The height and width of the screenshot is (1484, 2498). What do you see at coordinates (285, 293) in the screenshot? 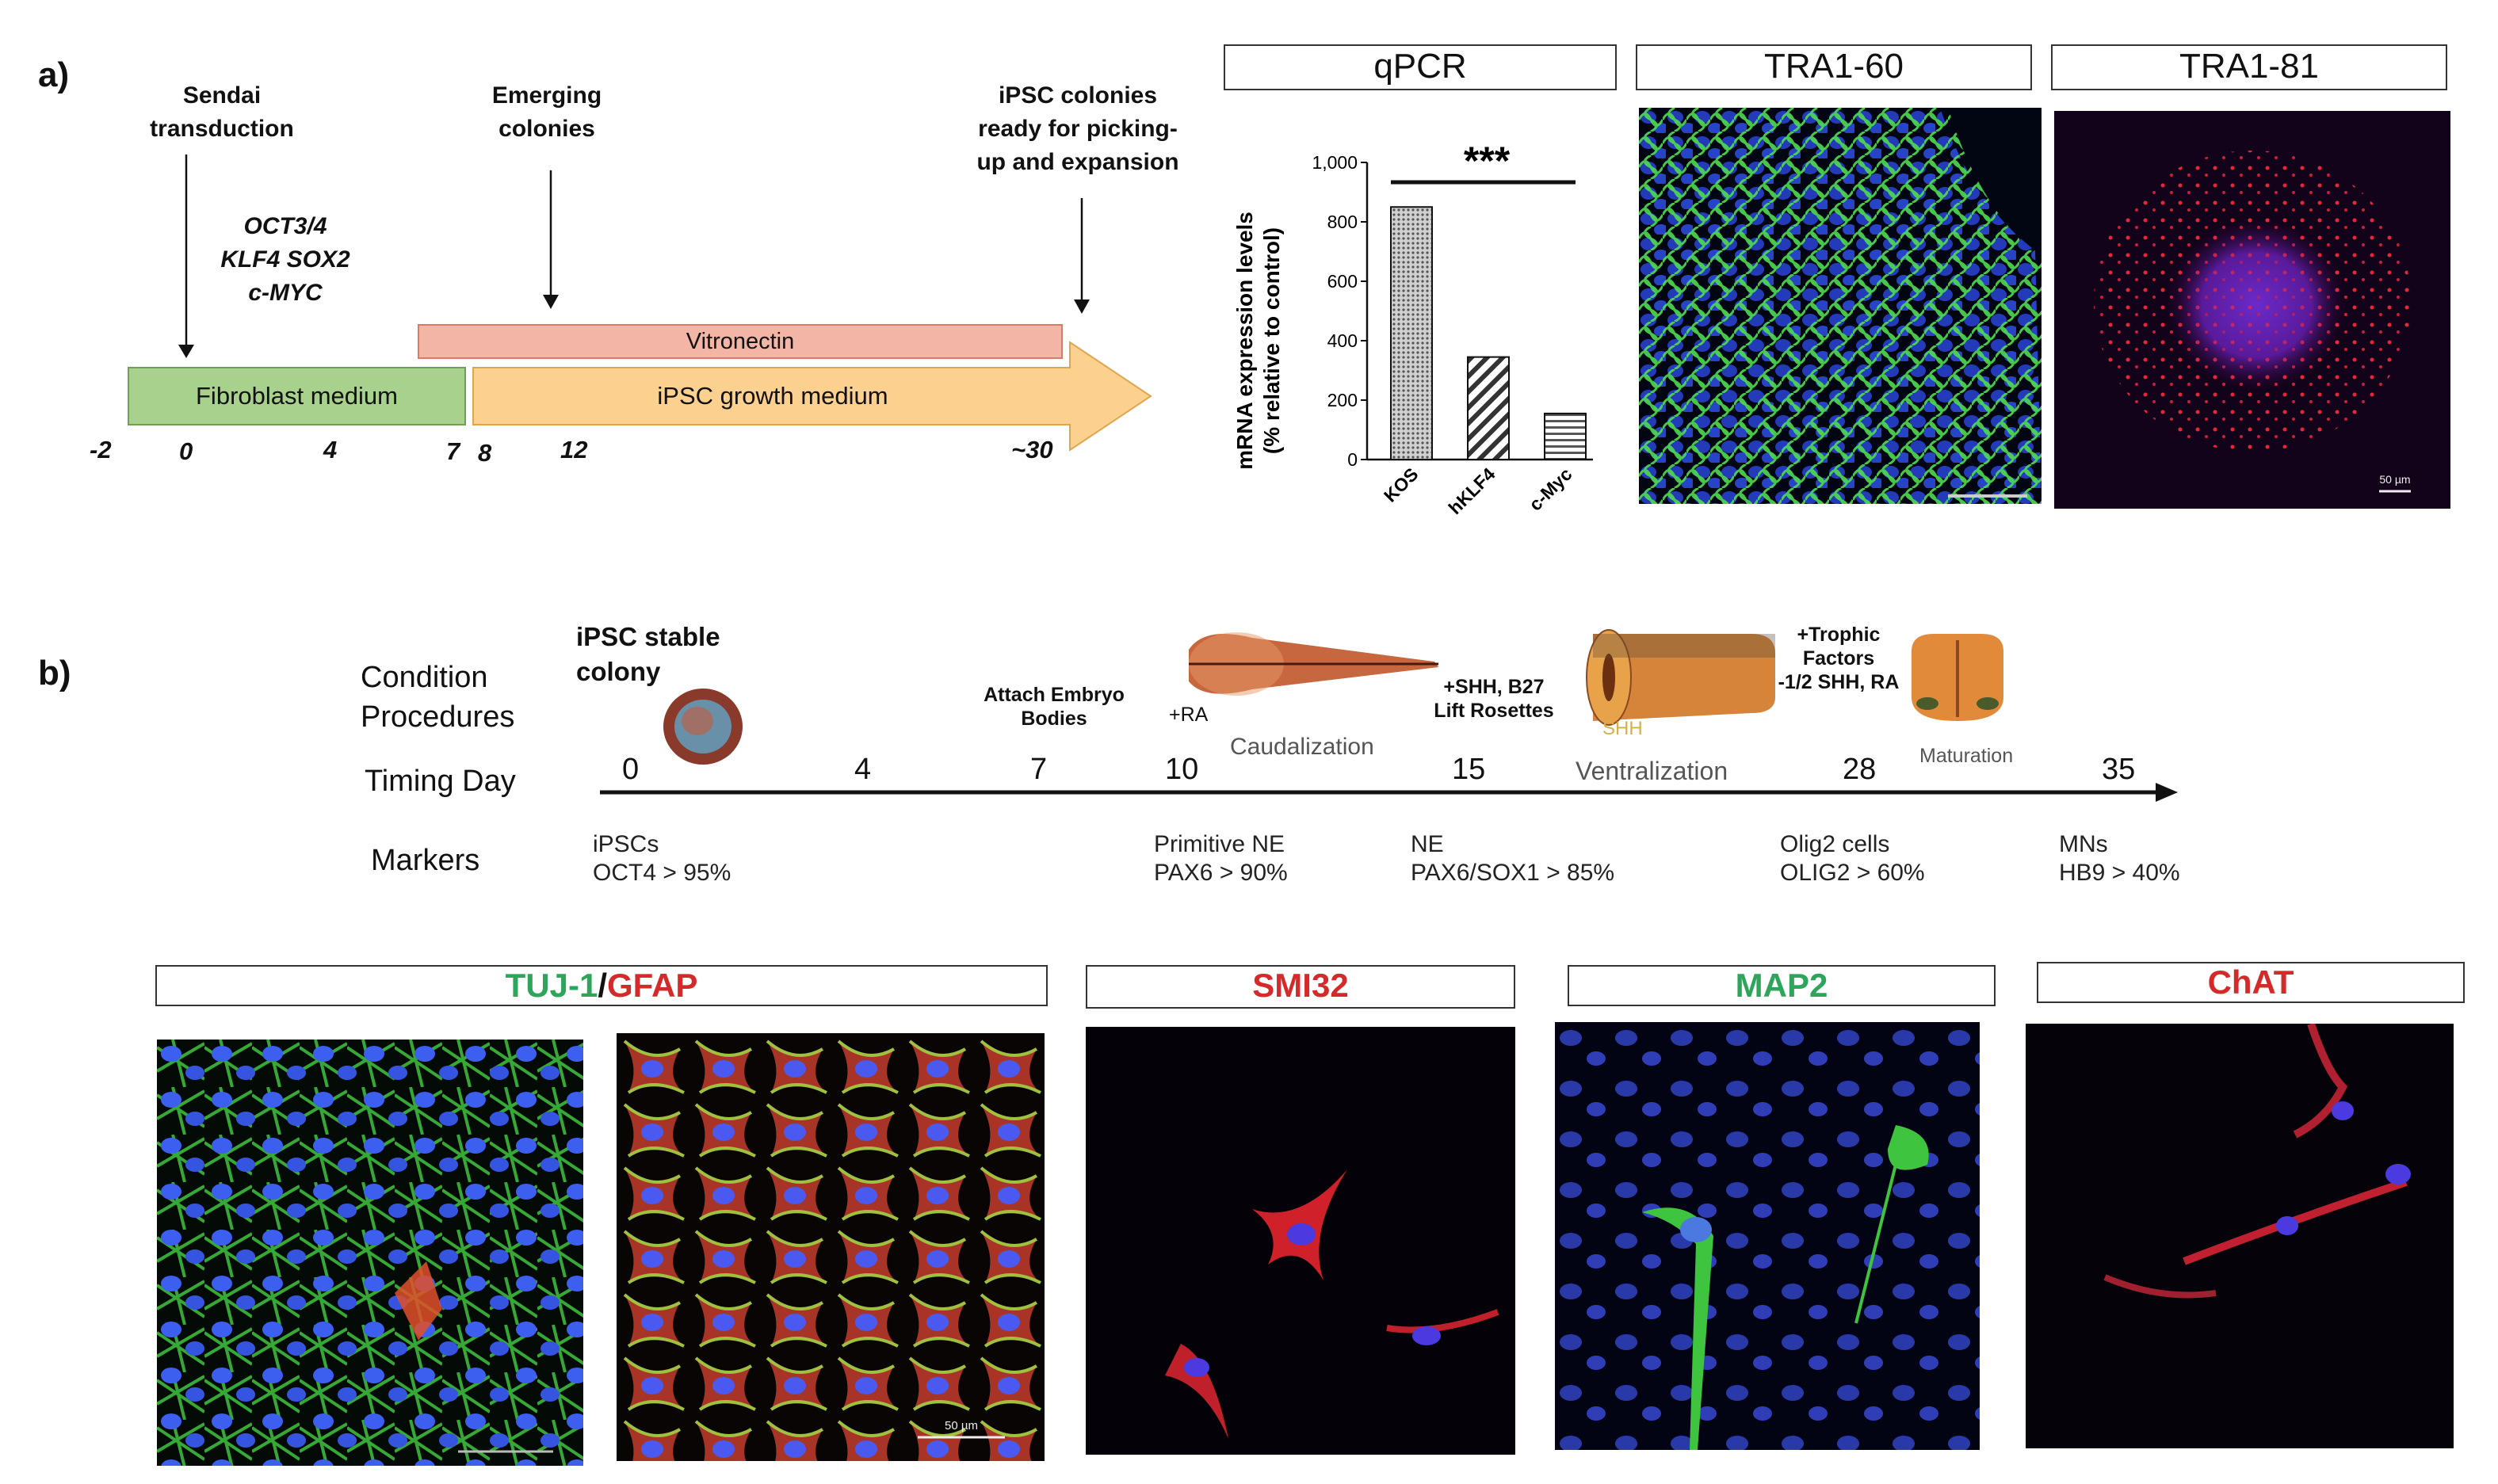
I see `gene-myc: c-MYC` at bounding box center [285, 293].